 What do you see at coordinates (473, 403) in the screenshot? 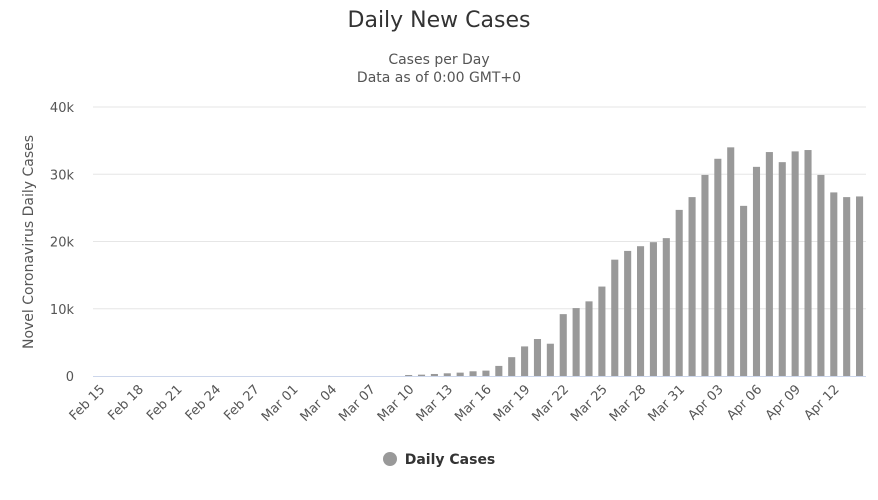
I see `x-tick-label: Mar 16` at bounding box center [473, 403].